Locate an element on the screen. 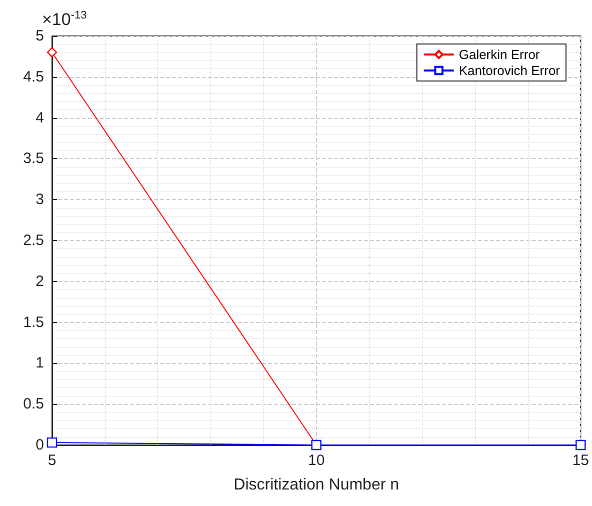  y-tick-label: 1 is located at coordinates (40, 363).